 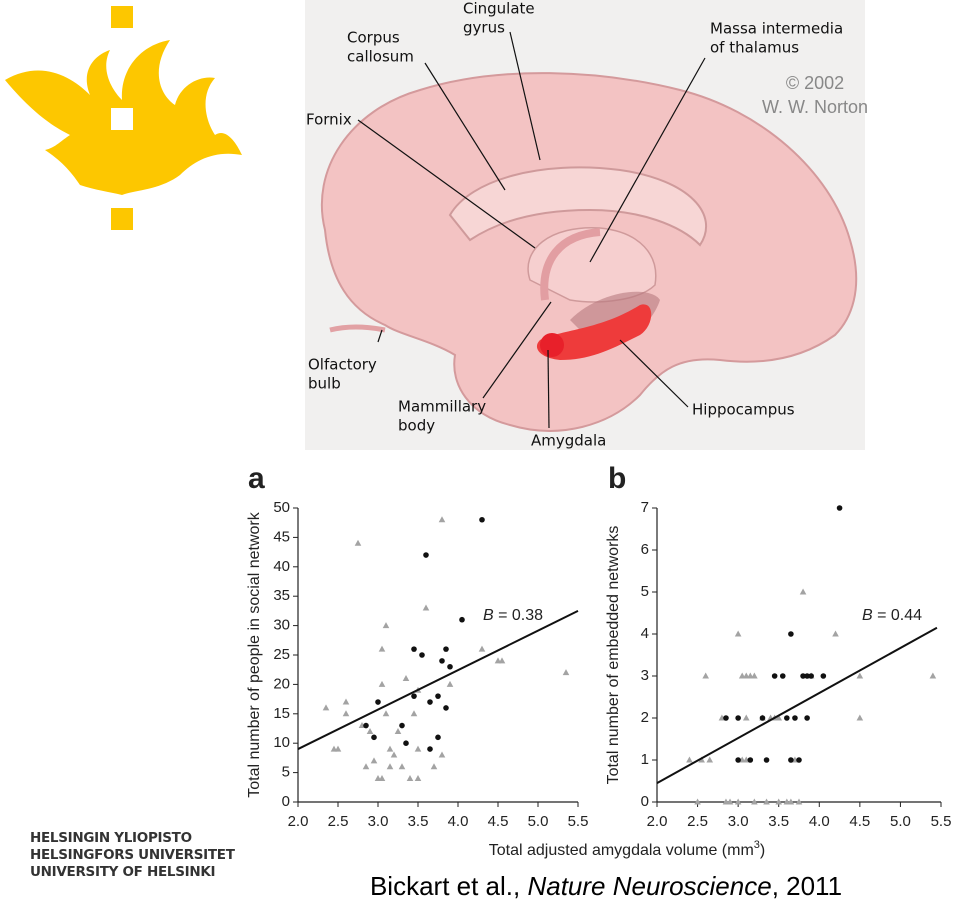 What do you see at coordinates (442, 407) in the screenshot?
I see `diagram-label: Mammillary` at bounding box center [442, 407].